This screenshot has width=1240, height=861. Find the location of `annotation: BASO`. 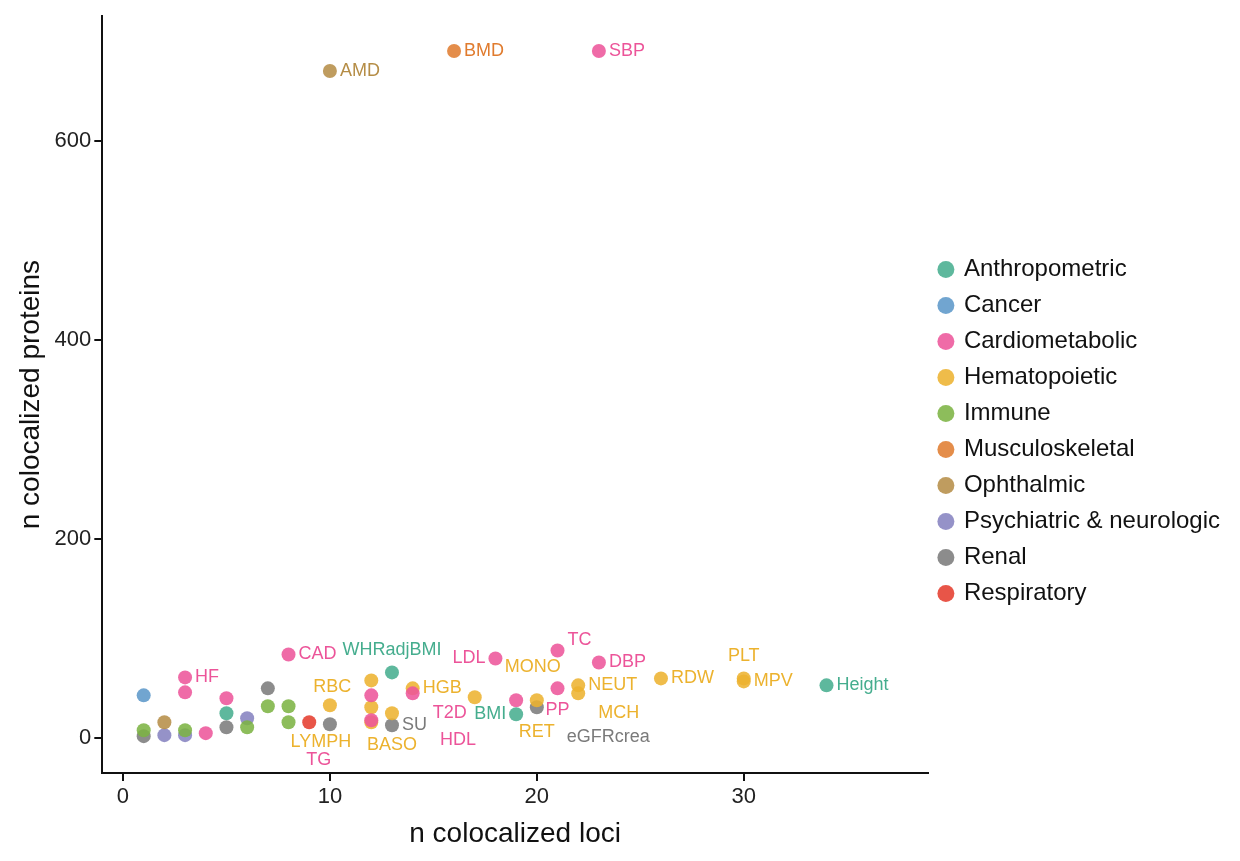

annotation: BASO is located at coordinates (392, 744).